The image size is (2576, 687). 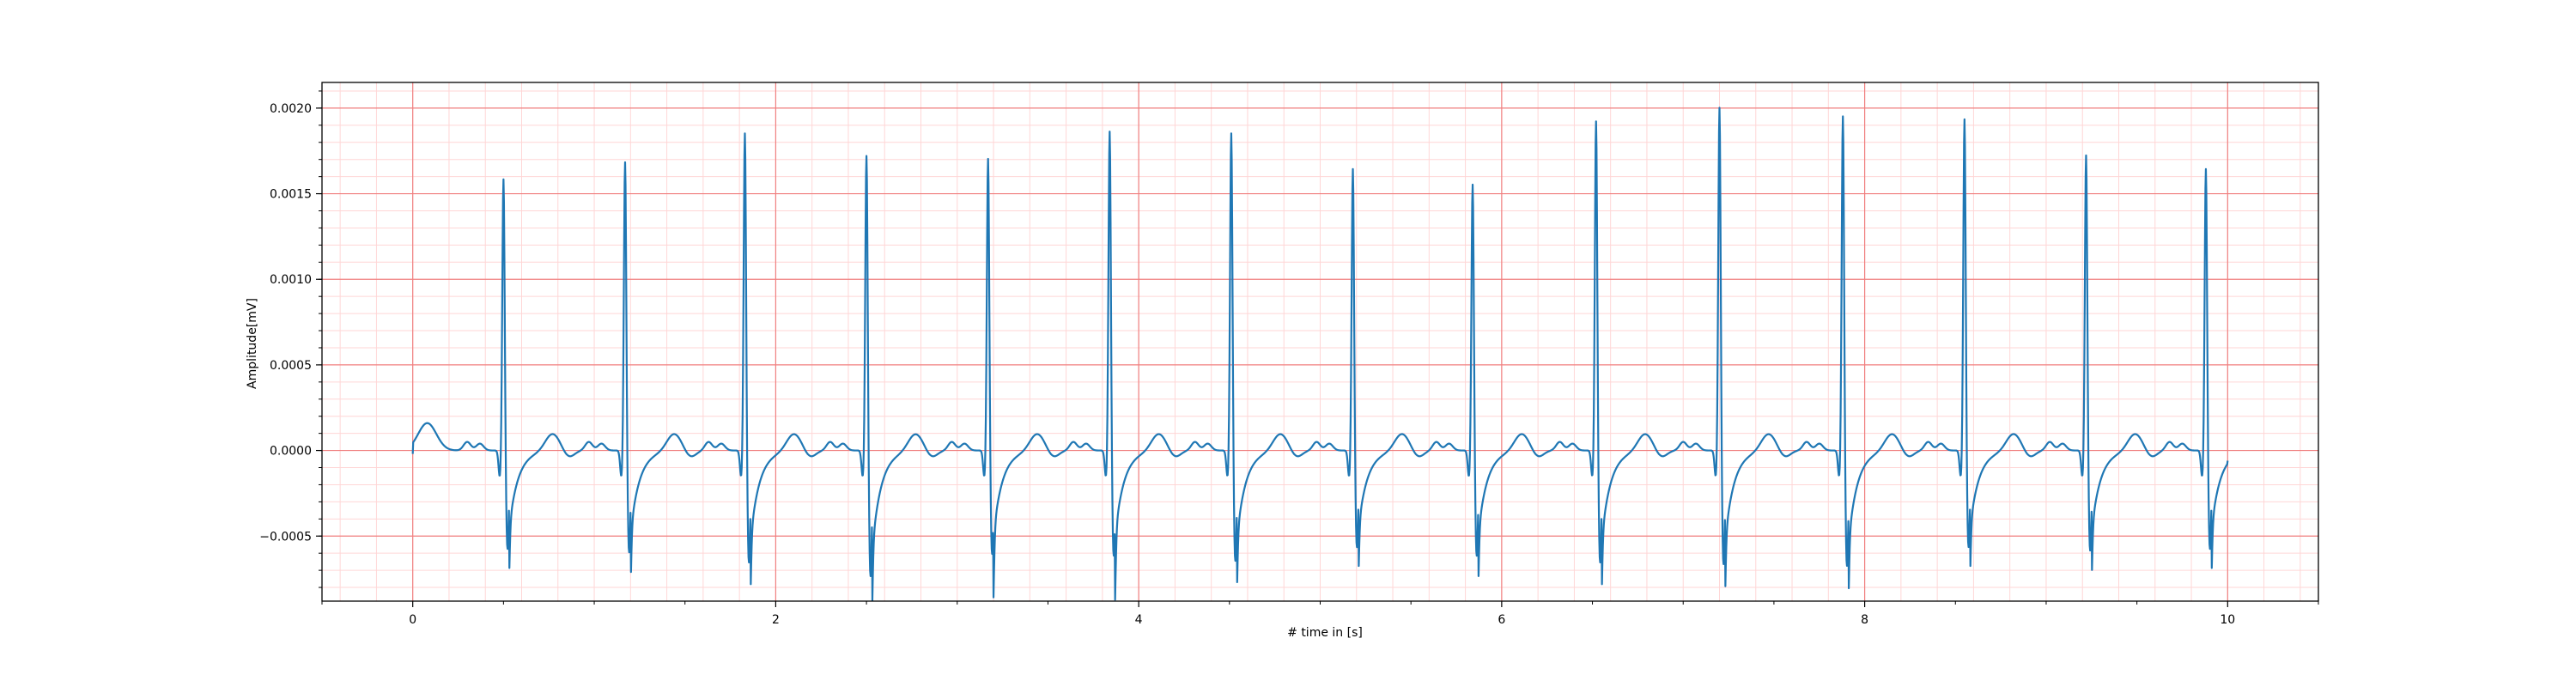 What do you see at coordinates (1502, 620) in the screenshot?
I see `x-tick-label: 6` at bounding box center [1502, 620].